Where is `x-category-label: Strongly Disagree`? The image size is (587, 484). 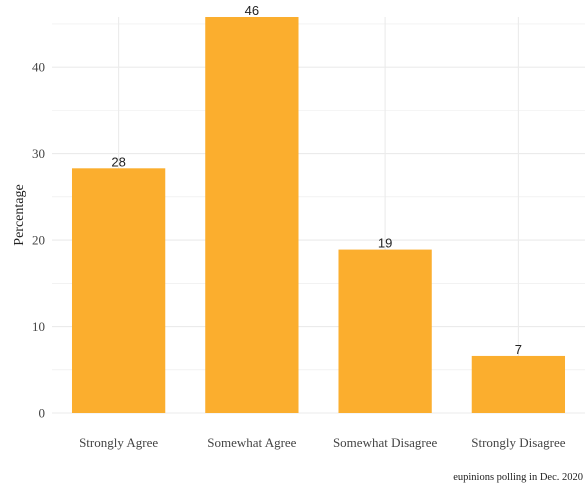
x-category-label: Strongly Disagree is located at coordinates (518, 442).